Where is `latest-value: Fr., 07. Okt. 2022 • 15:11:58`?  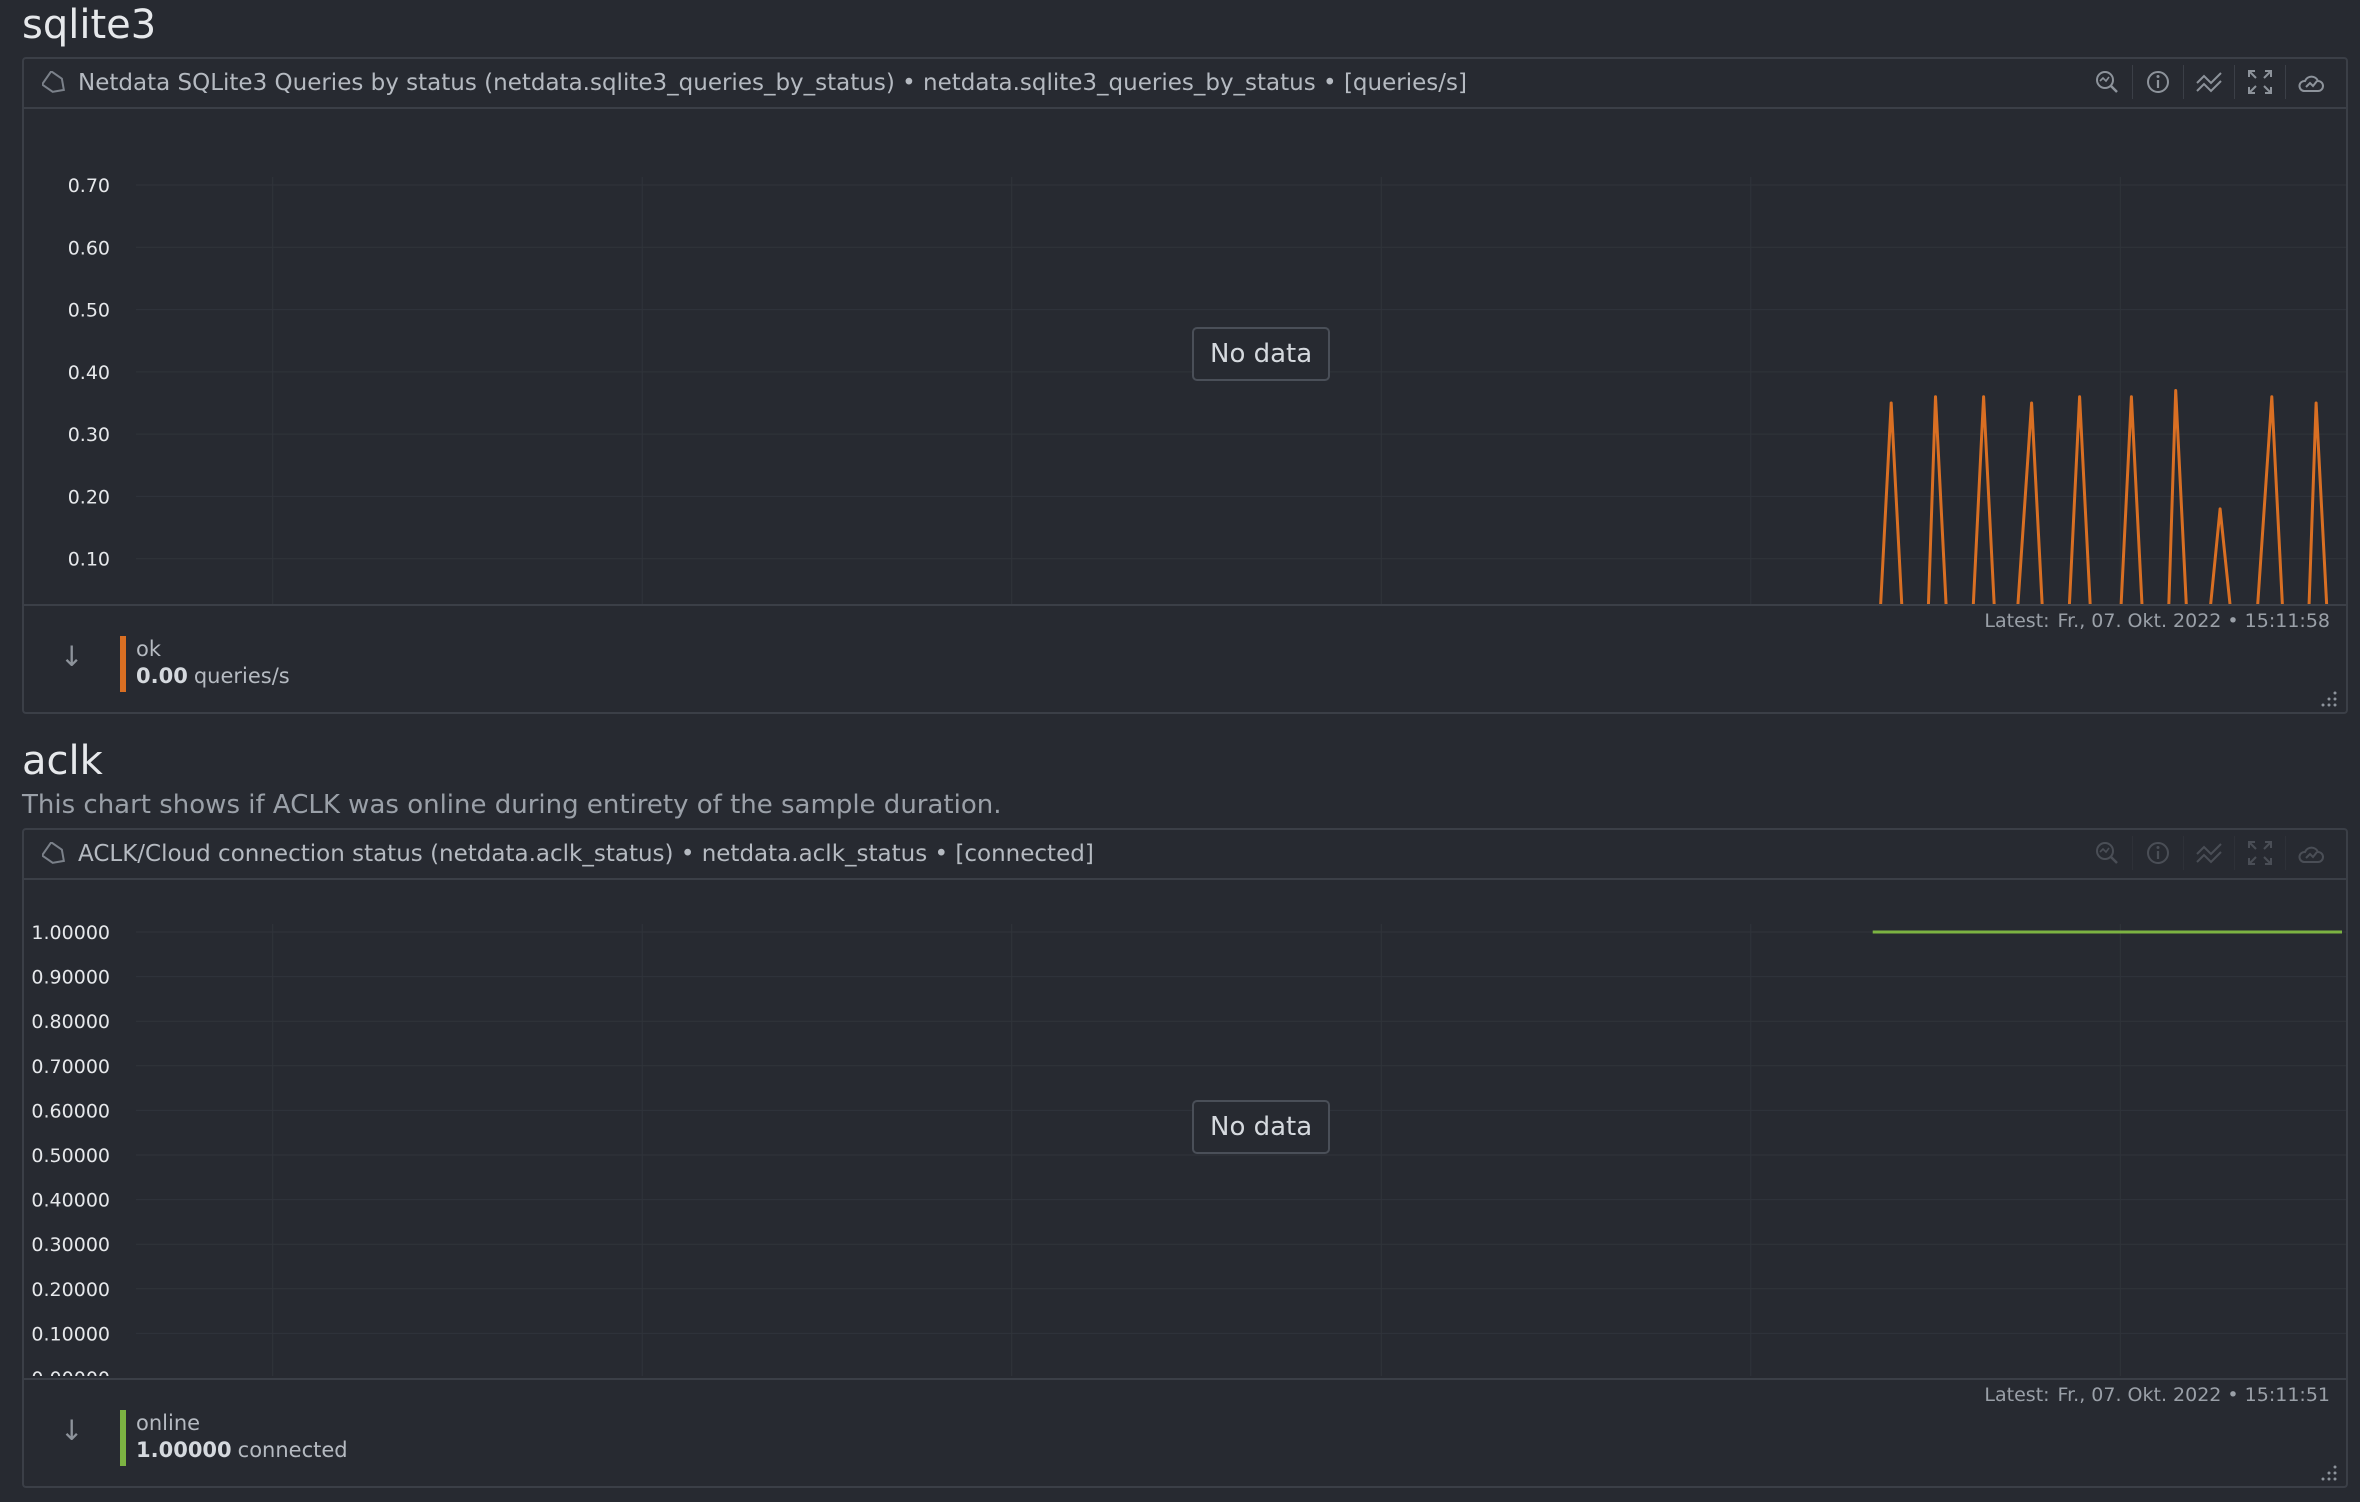 latest-value: Fr., 07. Okt. 2022 • 15:11:58 is located at coordinates (2193, 621).